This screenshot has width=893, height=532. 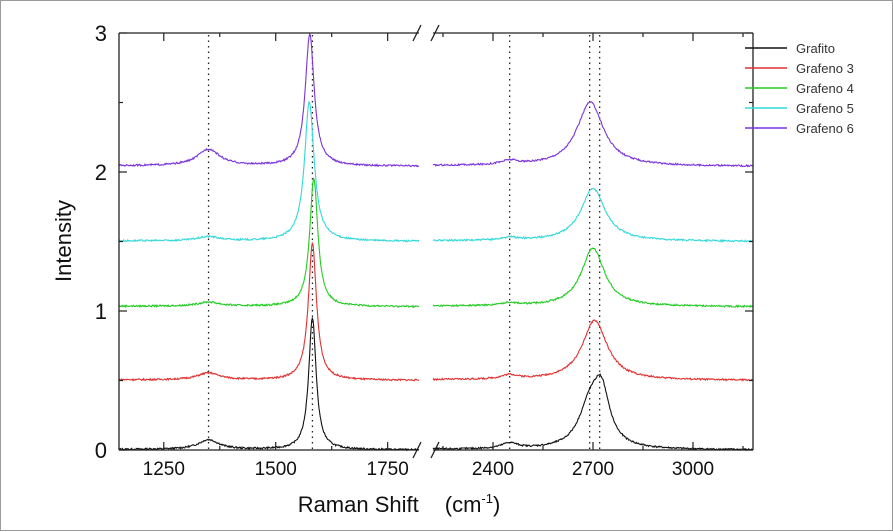 I want to click on x-axis-unit: (cm, so click(x=463, y=504).